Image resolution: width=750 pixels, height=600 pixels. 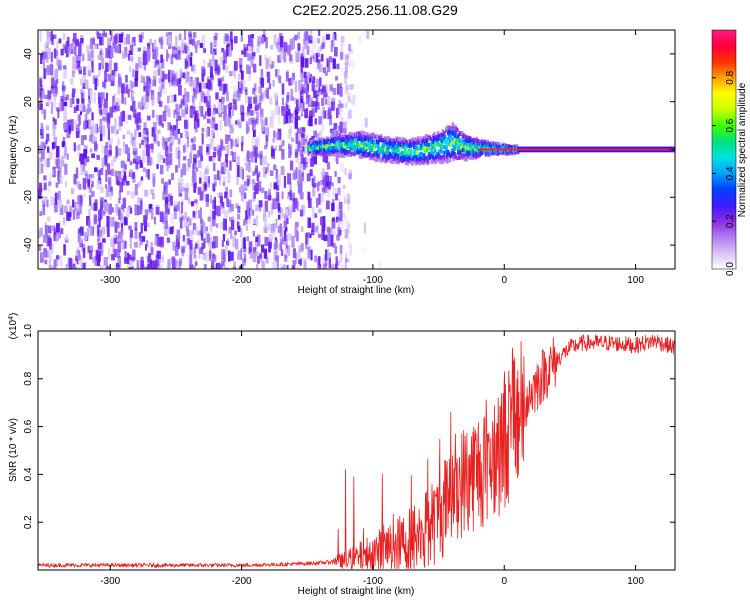 I want to click on colorbar-tick-label: 0.2, so click(x=730, y=221).